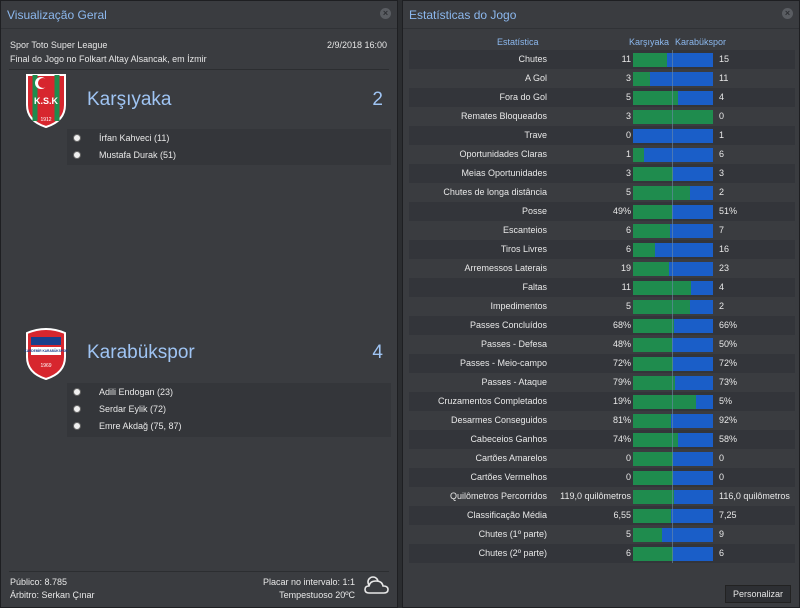 The image size is (800, 608). I want to click on scorer-name: İrfan Kahveci (11), so click(134, 138).